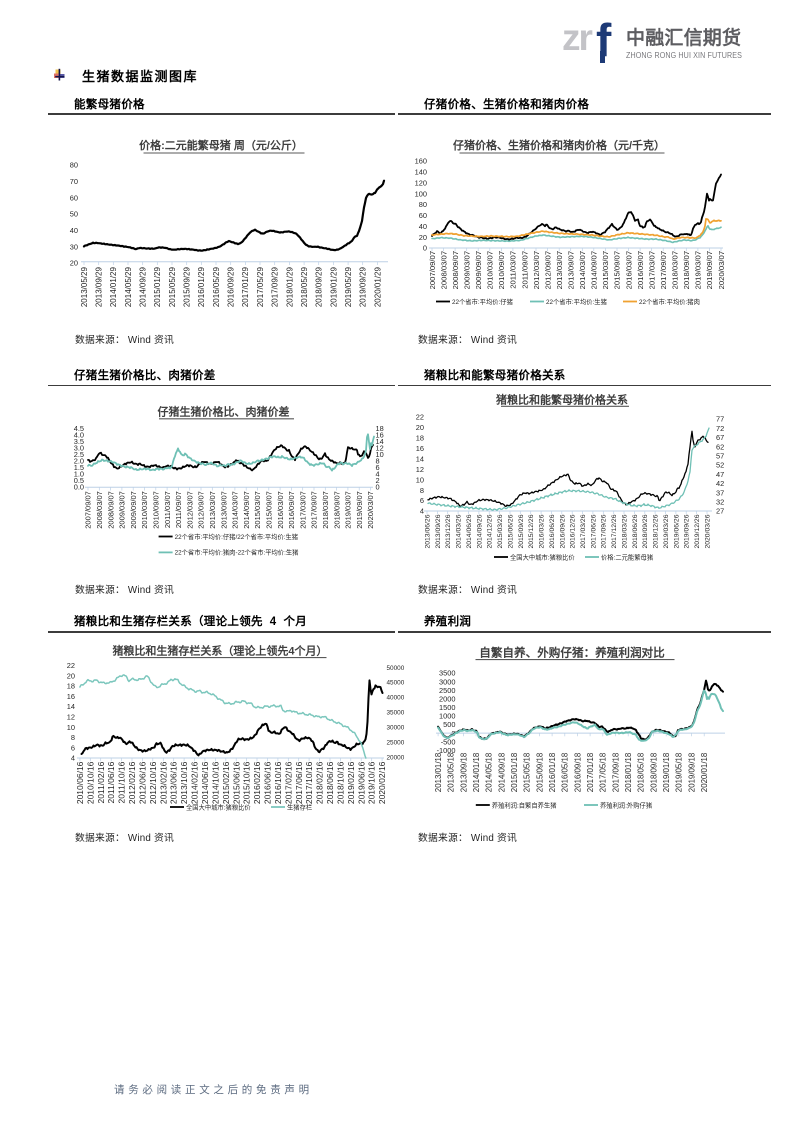  What do you see at coordinates (640, 270) in the screenshot?
I see `svg-text: 2016/09/07` at bounding box center [640, 270].